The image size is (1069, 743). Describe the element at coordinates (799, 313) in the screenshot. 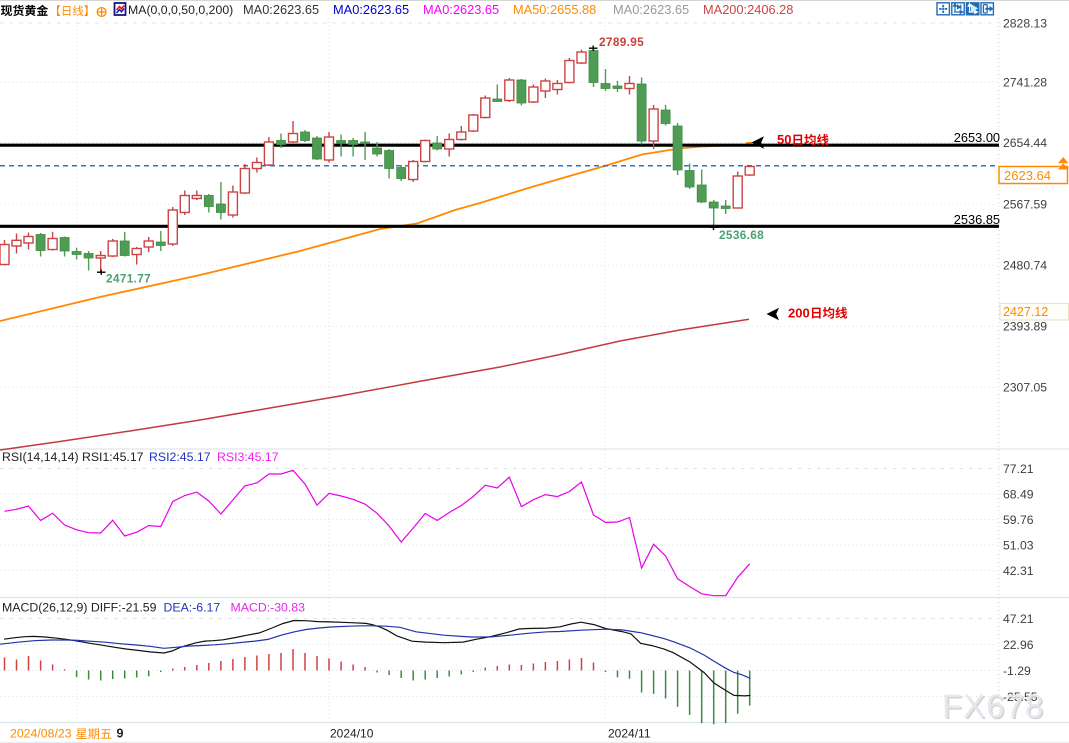

I see `svg-text: 200` at that location.